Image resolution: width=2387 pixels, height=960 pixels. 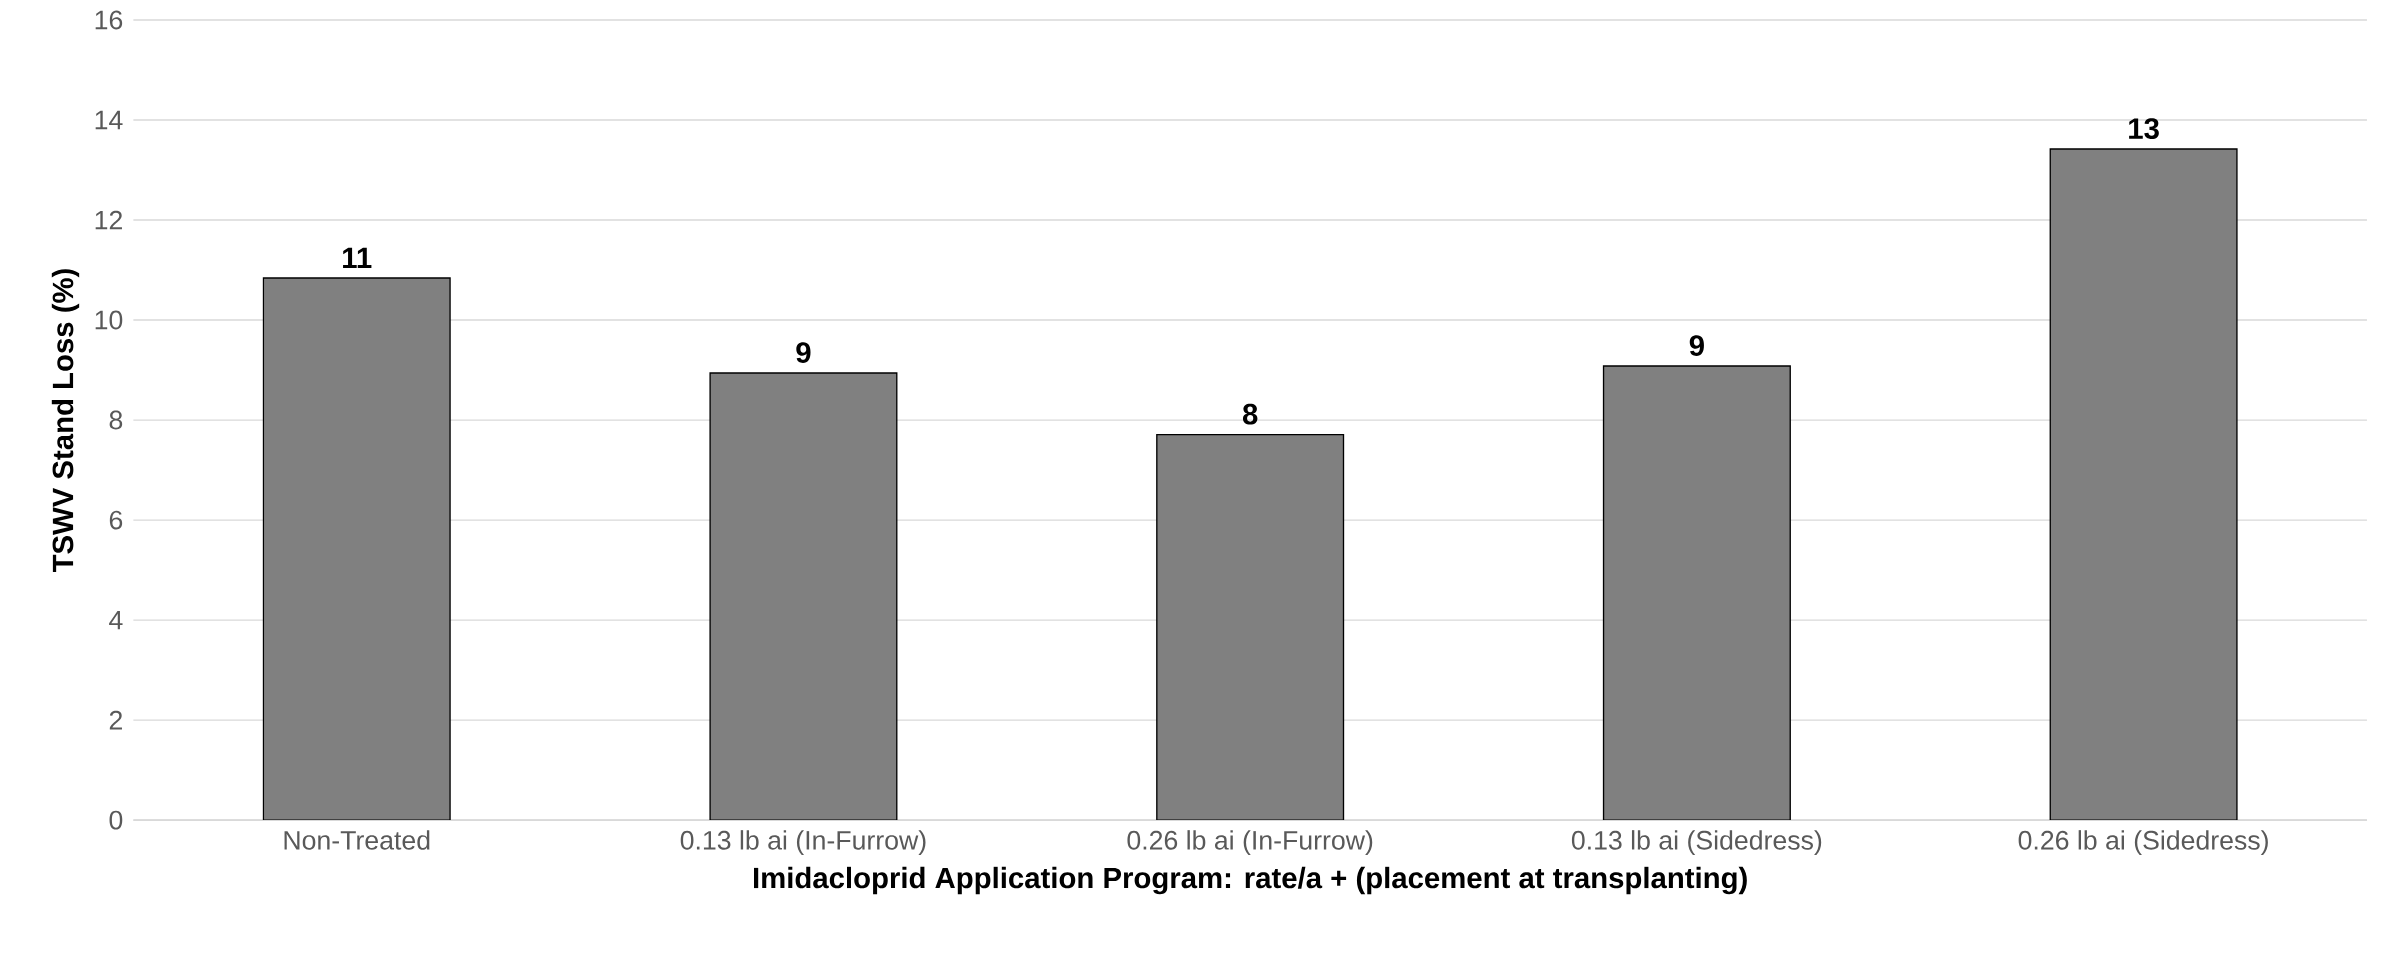 What do you see at coordinates (108, 220) in the screenshot?
I see `y-tick-label: 12` at bounding box center [108, 220].